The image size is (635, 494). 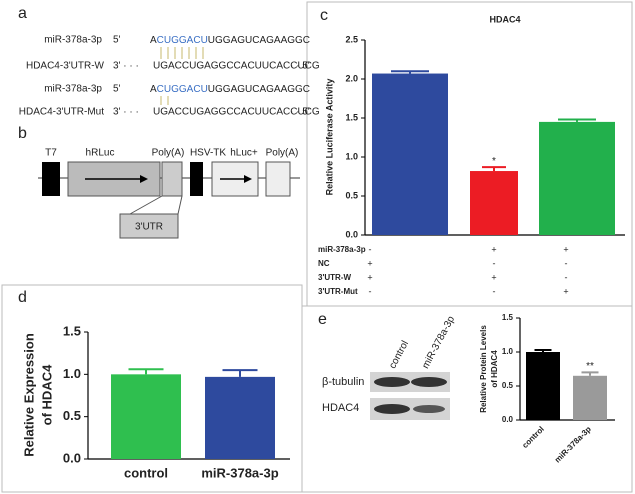 What do you see at coordinates (338, 291) in the screenshot?
I see `condition-label: 3'UTR-Mut` at bounding box center [338, 291].